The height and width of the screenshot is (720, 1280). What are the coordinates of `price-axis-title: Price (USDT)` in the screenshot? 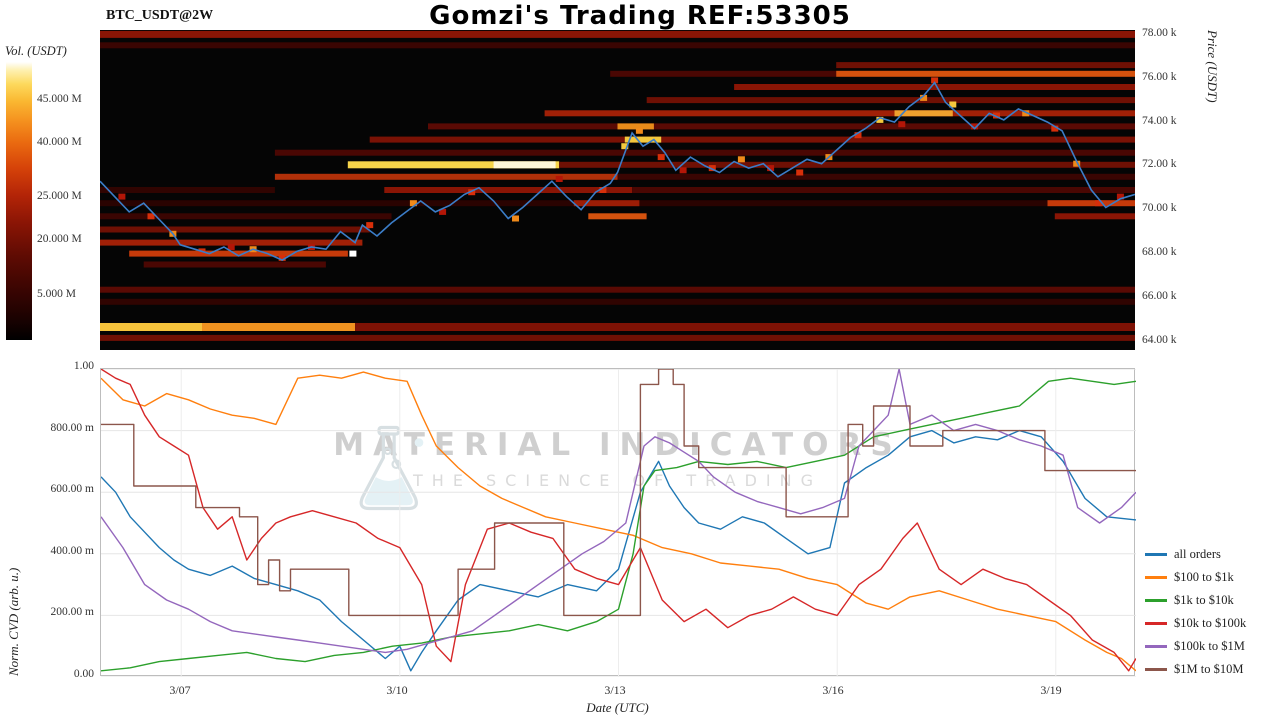 It's located at (1212, 66).